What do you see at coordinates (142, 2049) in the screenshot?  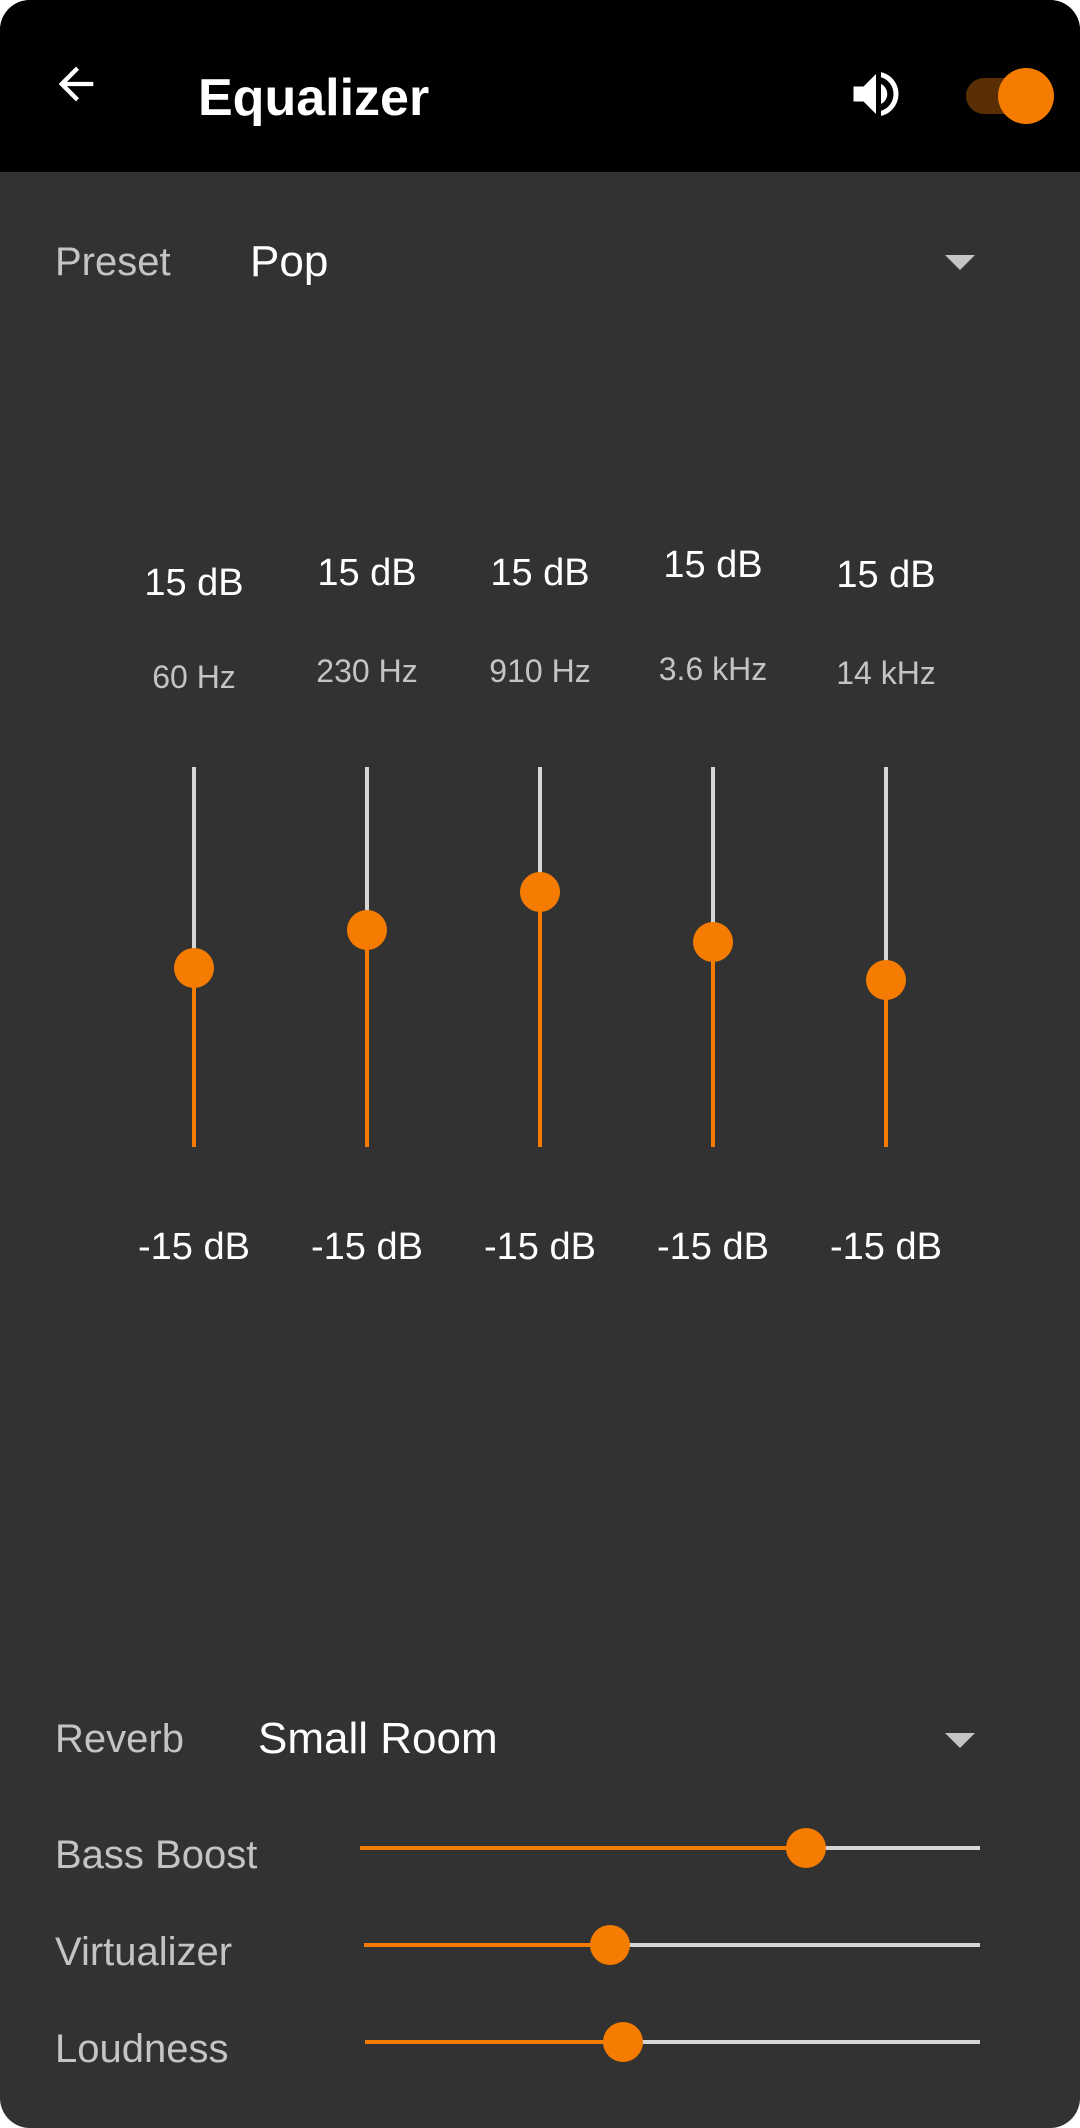 I see `loudness-label: Loudness` at bounding box center [142, 2049].